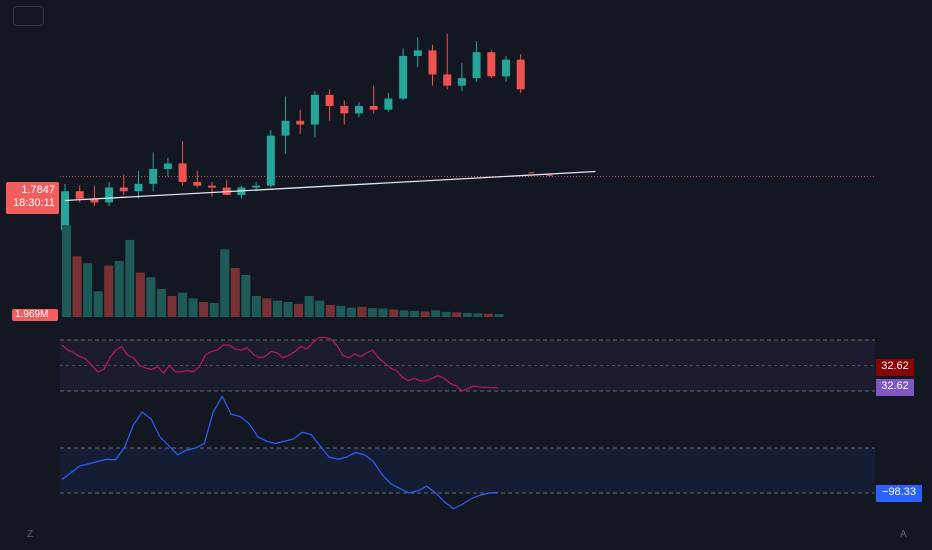  What do you see at coordinates (28, 16) in the screenshot?
I see `timeframe-button` at bounding box center [28, 16].